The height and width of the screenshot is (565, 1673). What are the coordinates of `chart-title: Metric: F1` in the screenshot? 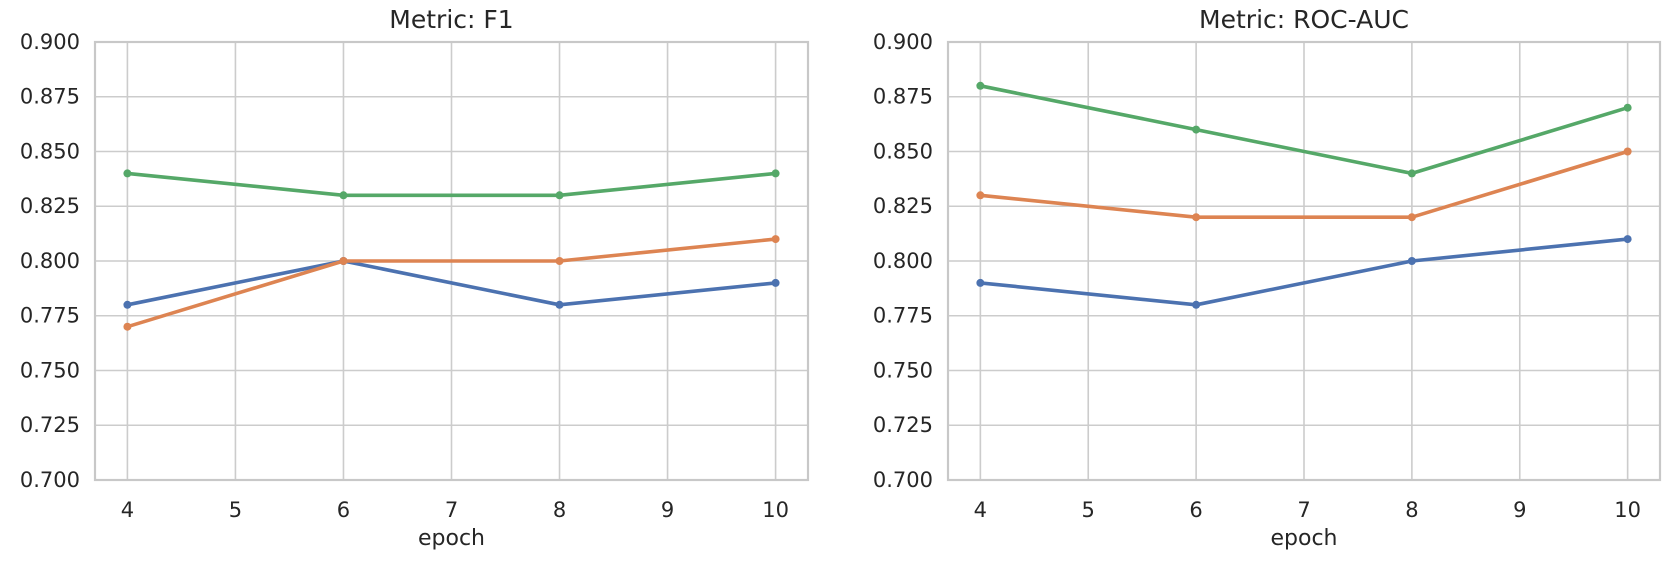 It's located at (451, 19).